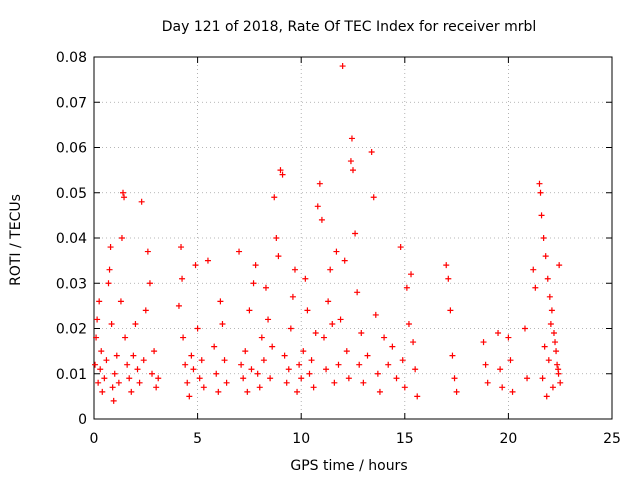  What do you see at coordinates (348, 466) in the screenshot?
I see `x-axis-label: GPS time / hours` at bounding box center [348, 466].